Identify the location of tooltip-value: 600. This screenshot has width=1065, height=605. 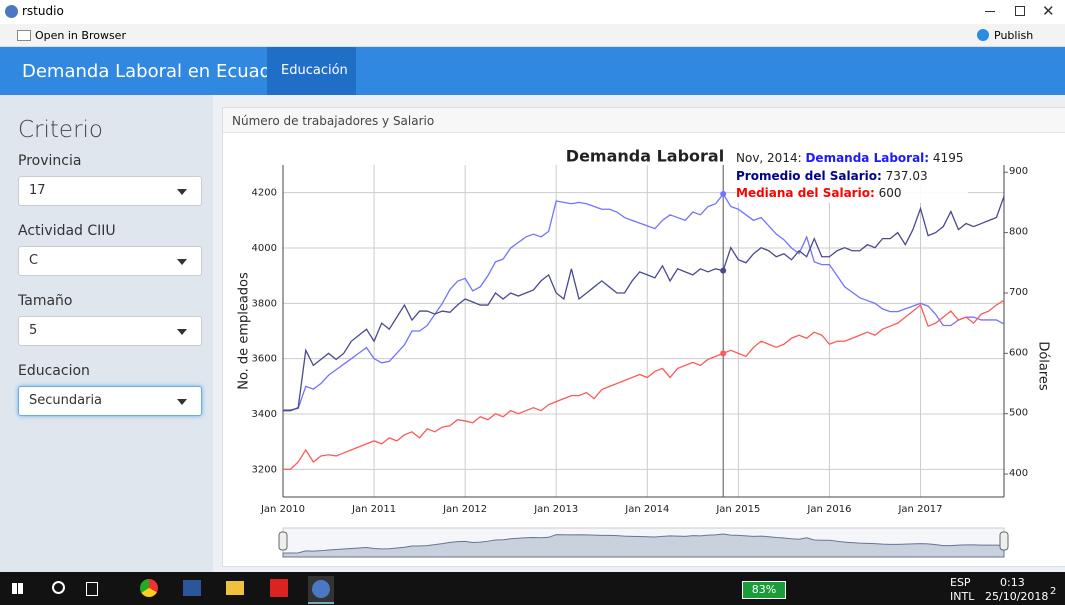
(890, 193).